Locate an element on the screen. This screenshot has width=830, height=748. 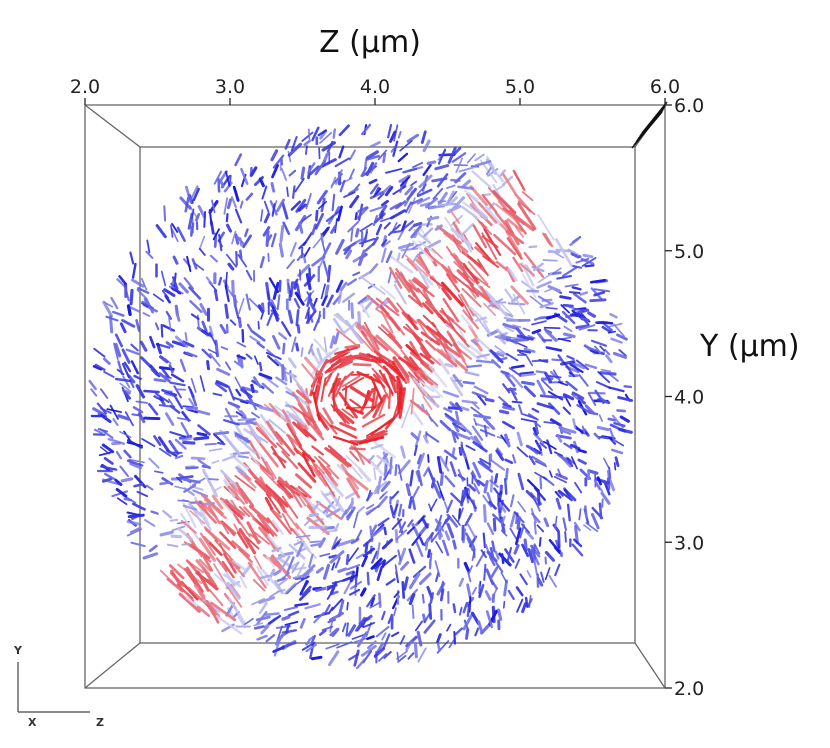
y-tick-label: 5.0 is located at coordinates (689, 252).